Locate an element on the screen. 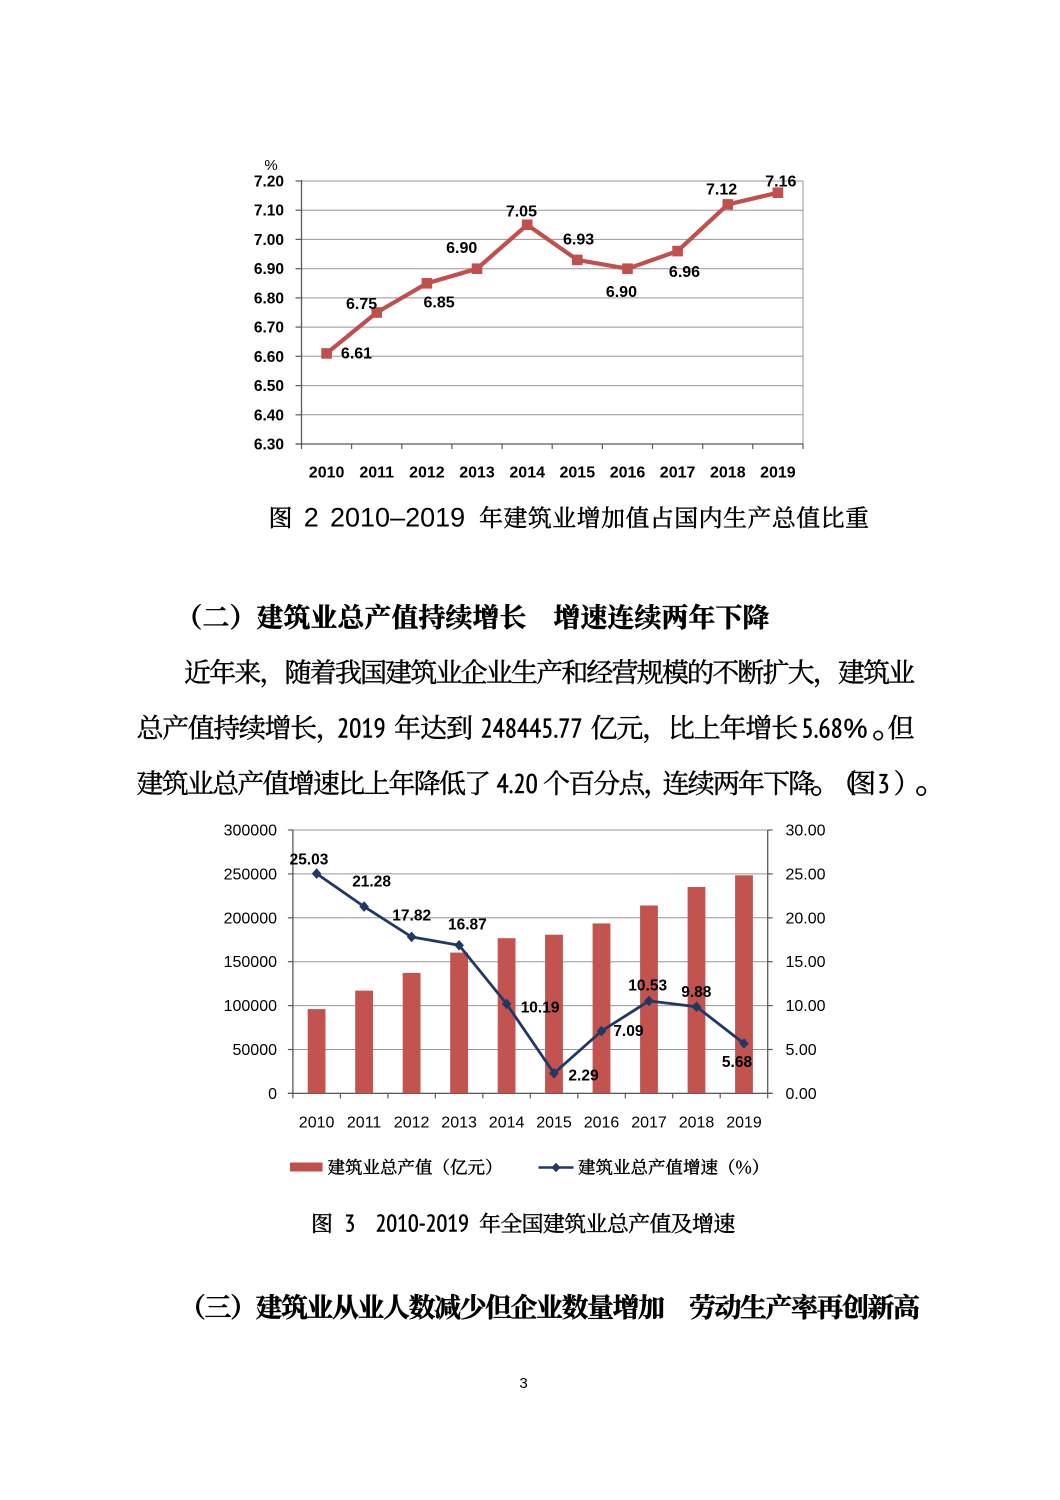  svg-text: 21.28 is located at coordinates (371, 882).